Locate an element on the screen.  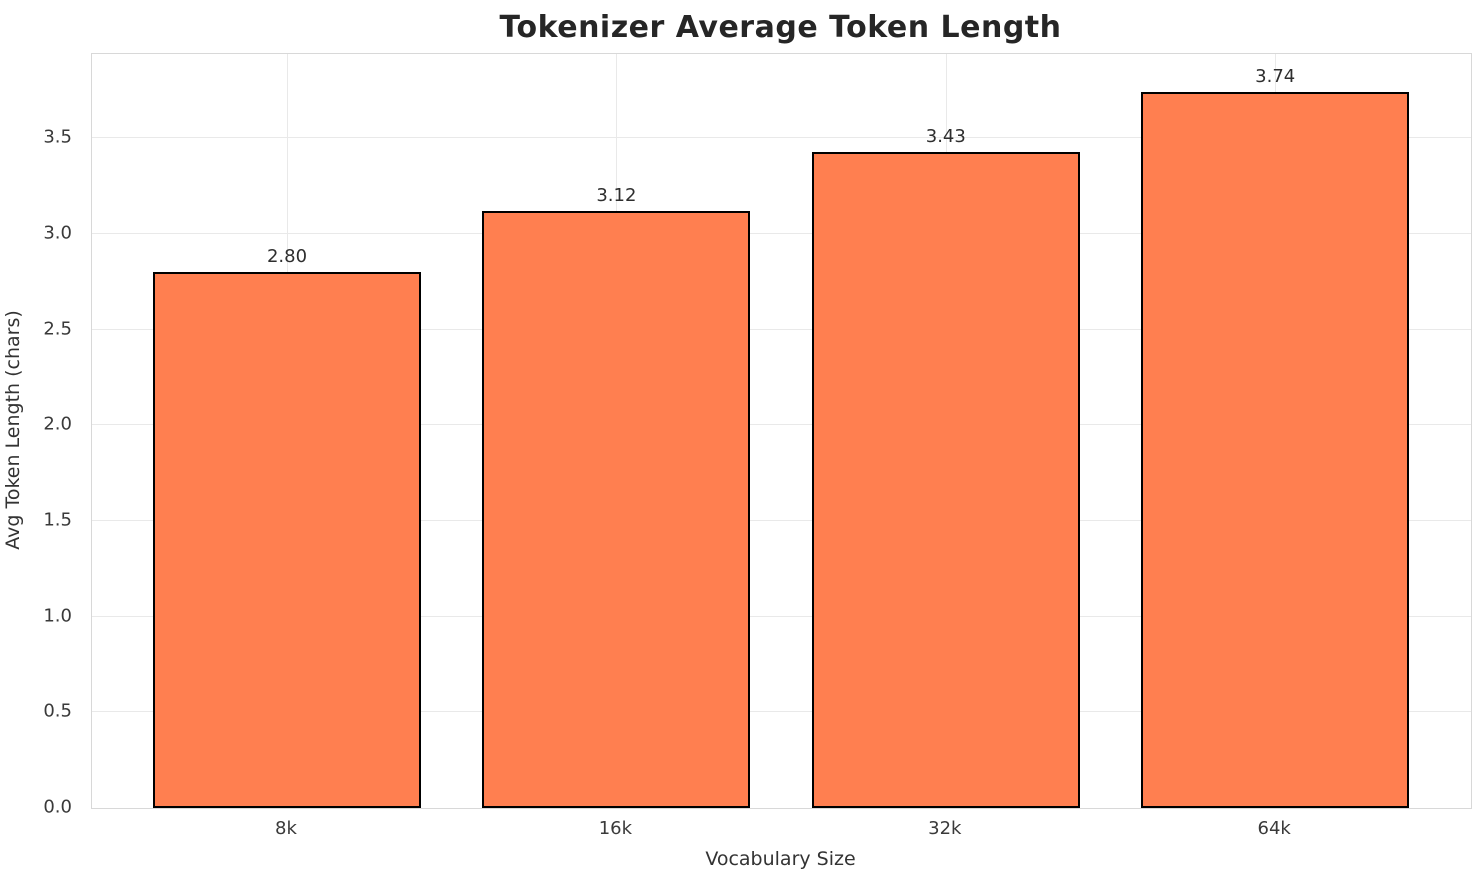
y-tick-label: 0.0 is located at coordinates (57, 807).